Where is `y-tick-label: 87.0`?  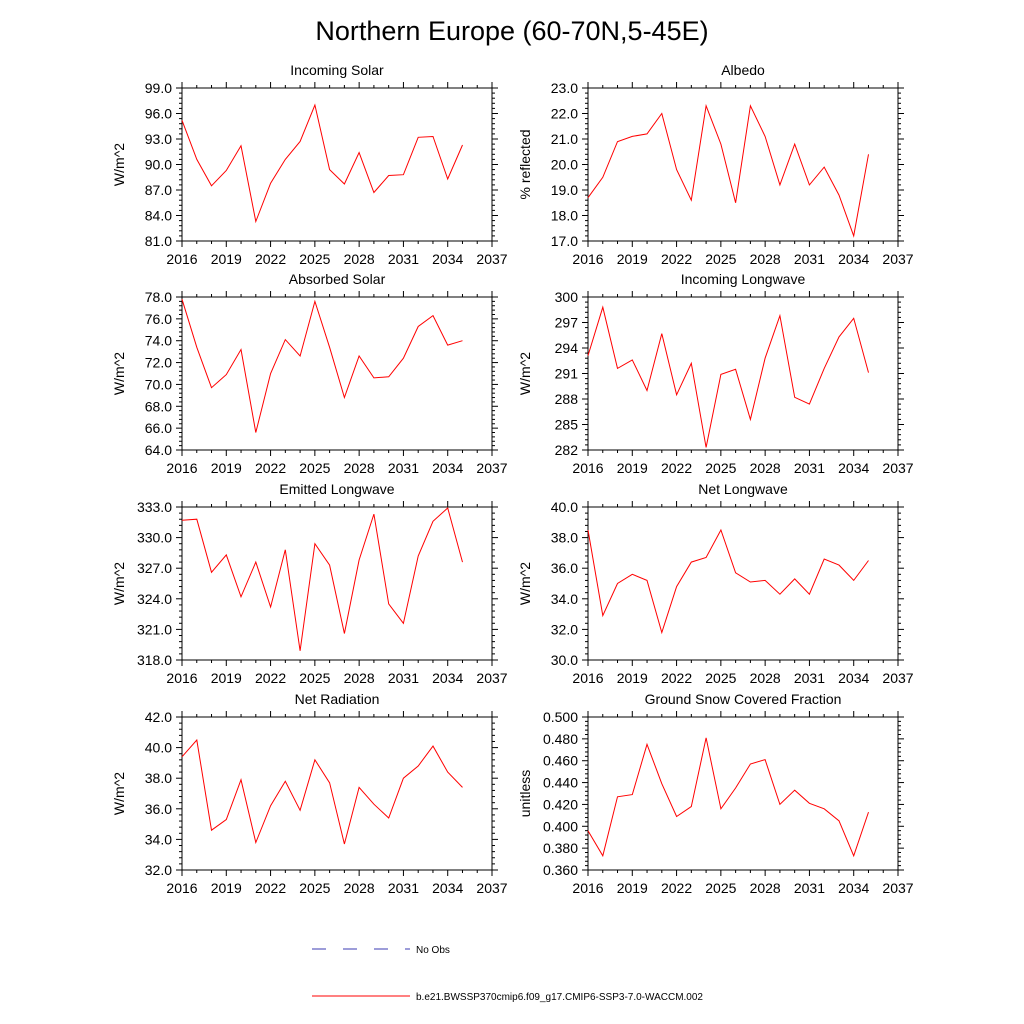 y-tick-label: 87.0 is located at coordinates (158, 190).